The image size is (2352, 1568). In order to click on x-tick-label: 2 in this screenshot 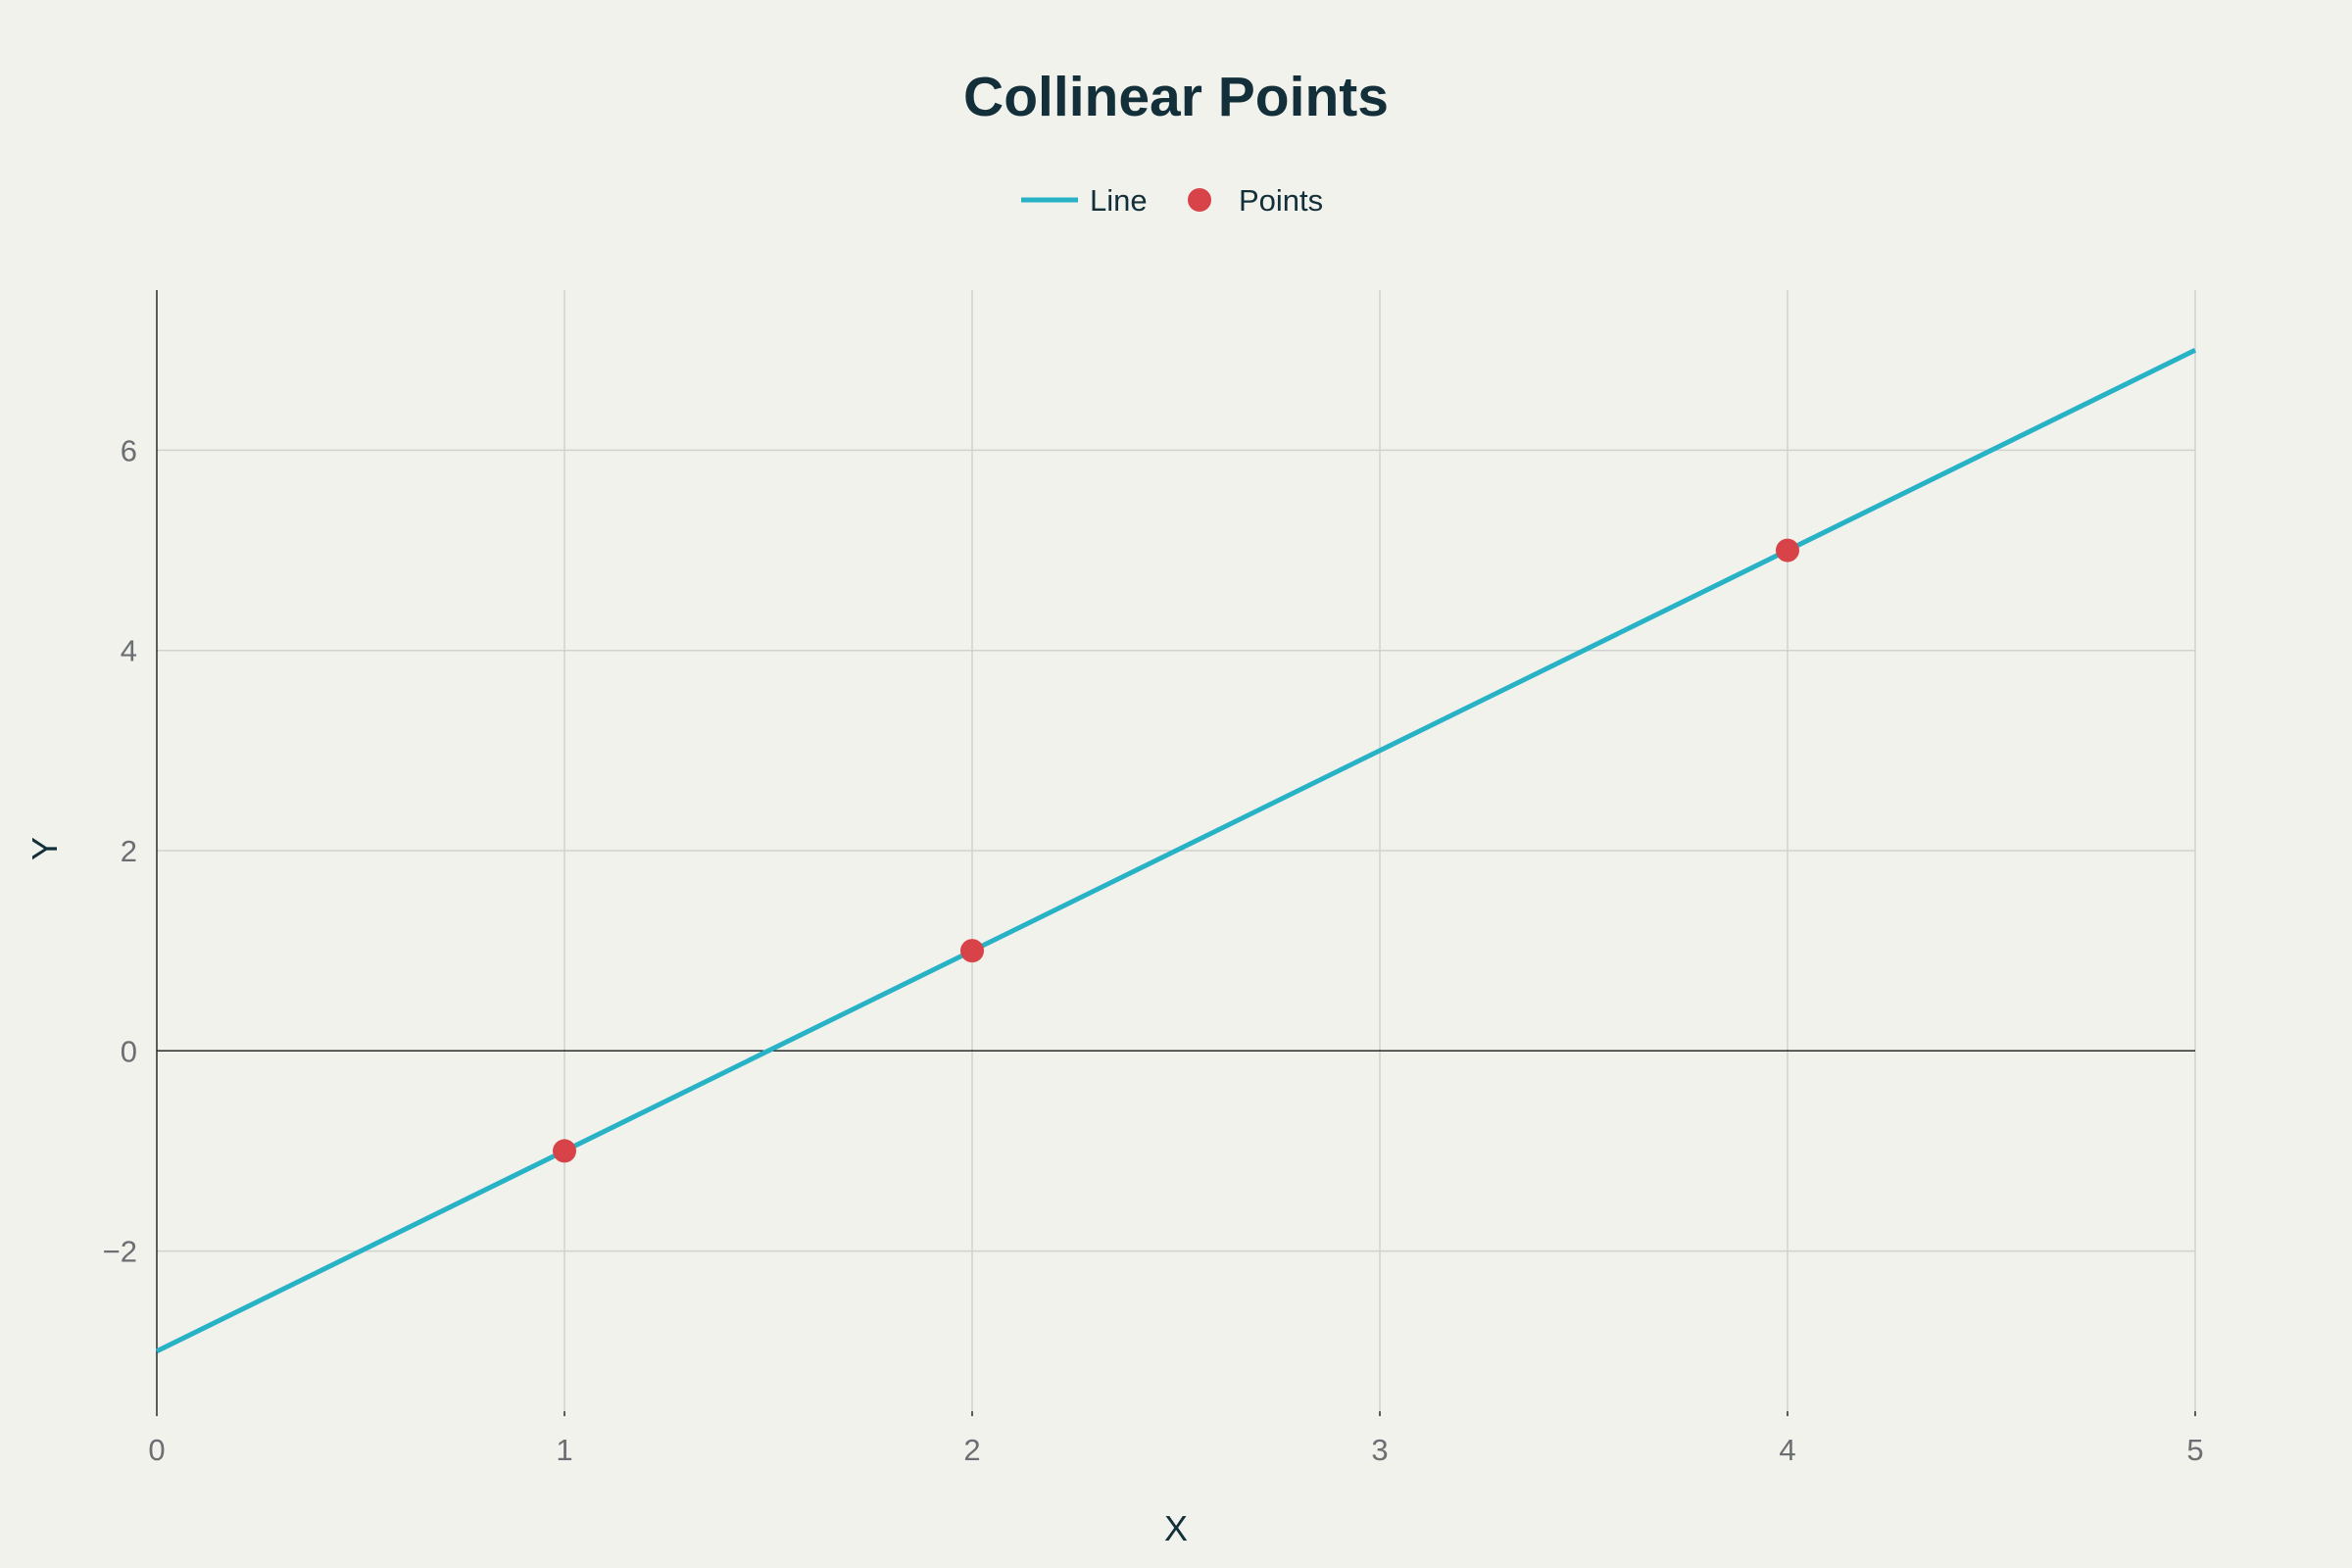, I will do `click(971, 1450)`.